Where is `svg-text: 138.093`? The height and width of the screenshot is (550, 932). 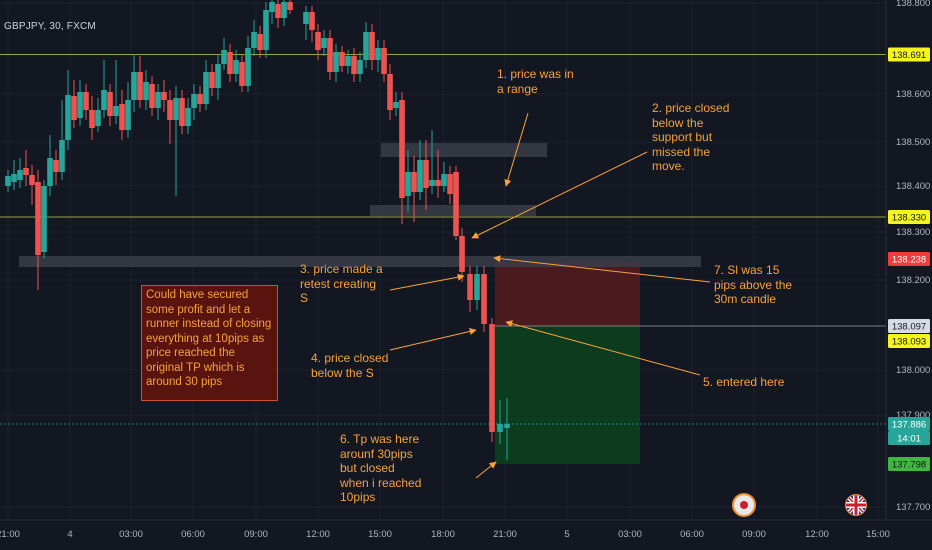
svg-text: 138.093 is located at coordinates (909, 342).